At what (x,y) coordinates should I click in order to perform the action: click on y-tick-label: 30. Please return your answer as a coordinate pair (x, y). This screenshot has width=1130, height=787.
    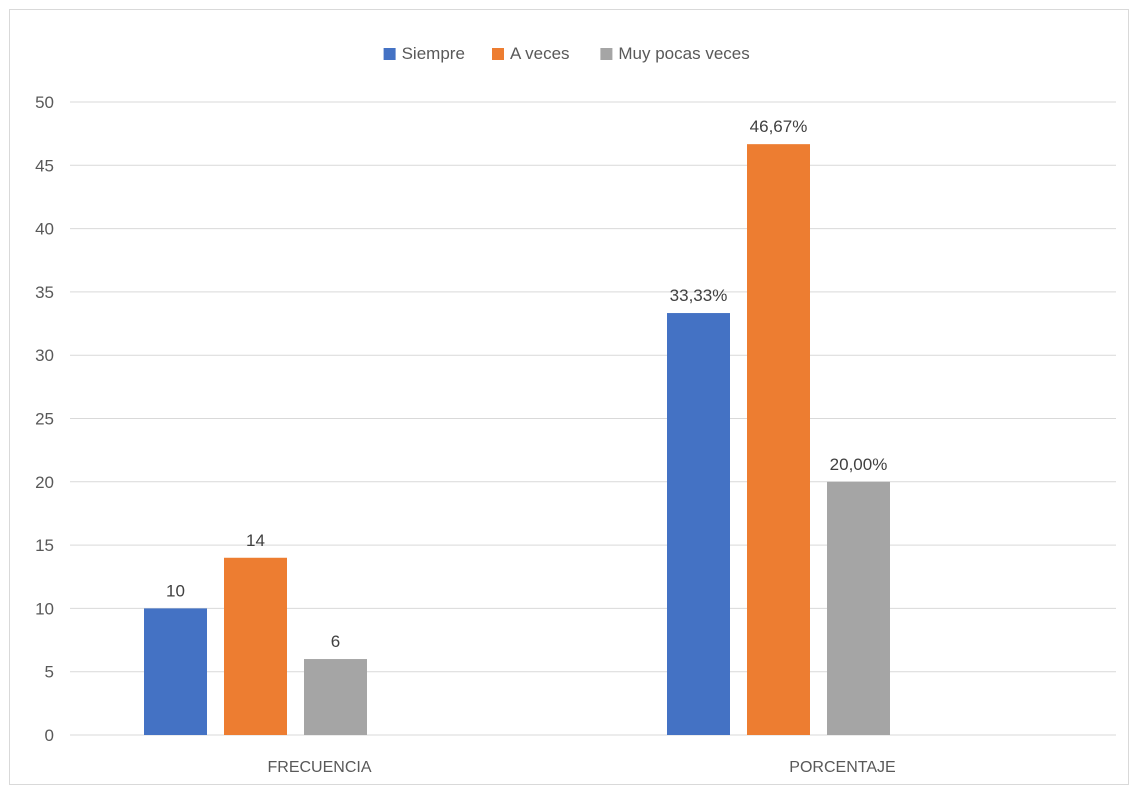
    Looking at the image, I should click on (44, 355).